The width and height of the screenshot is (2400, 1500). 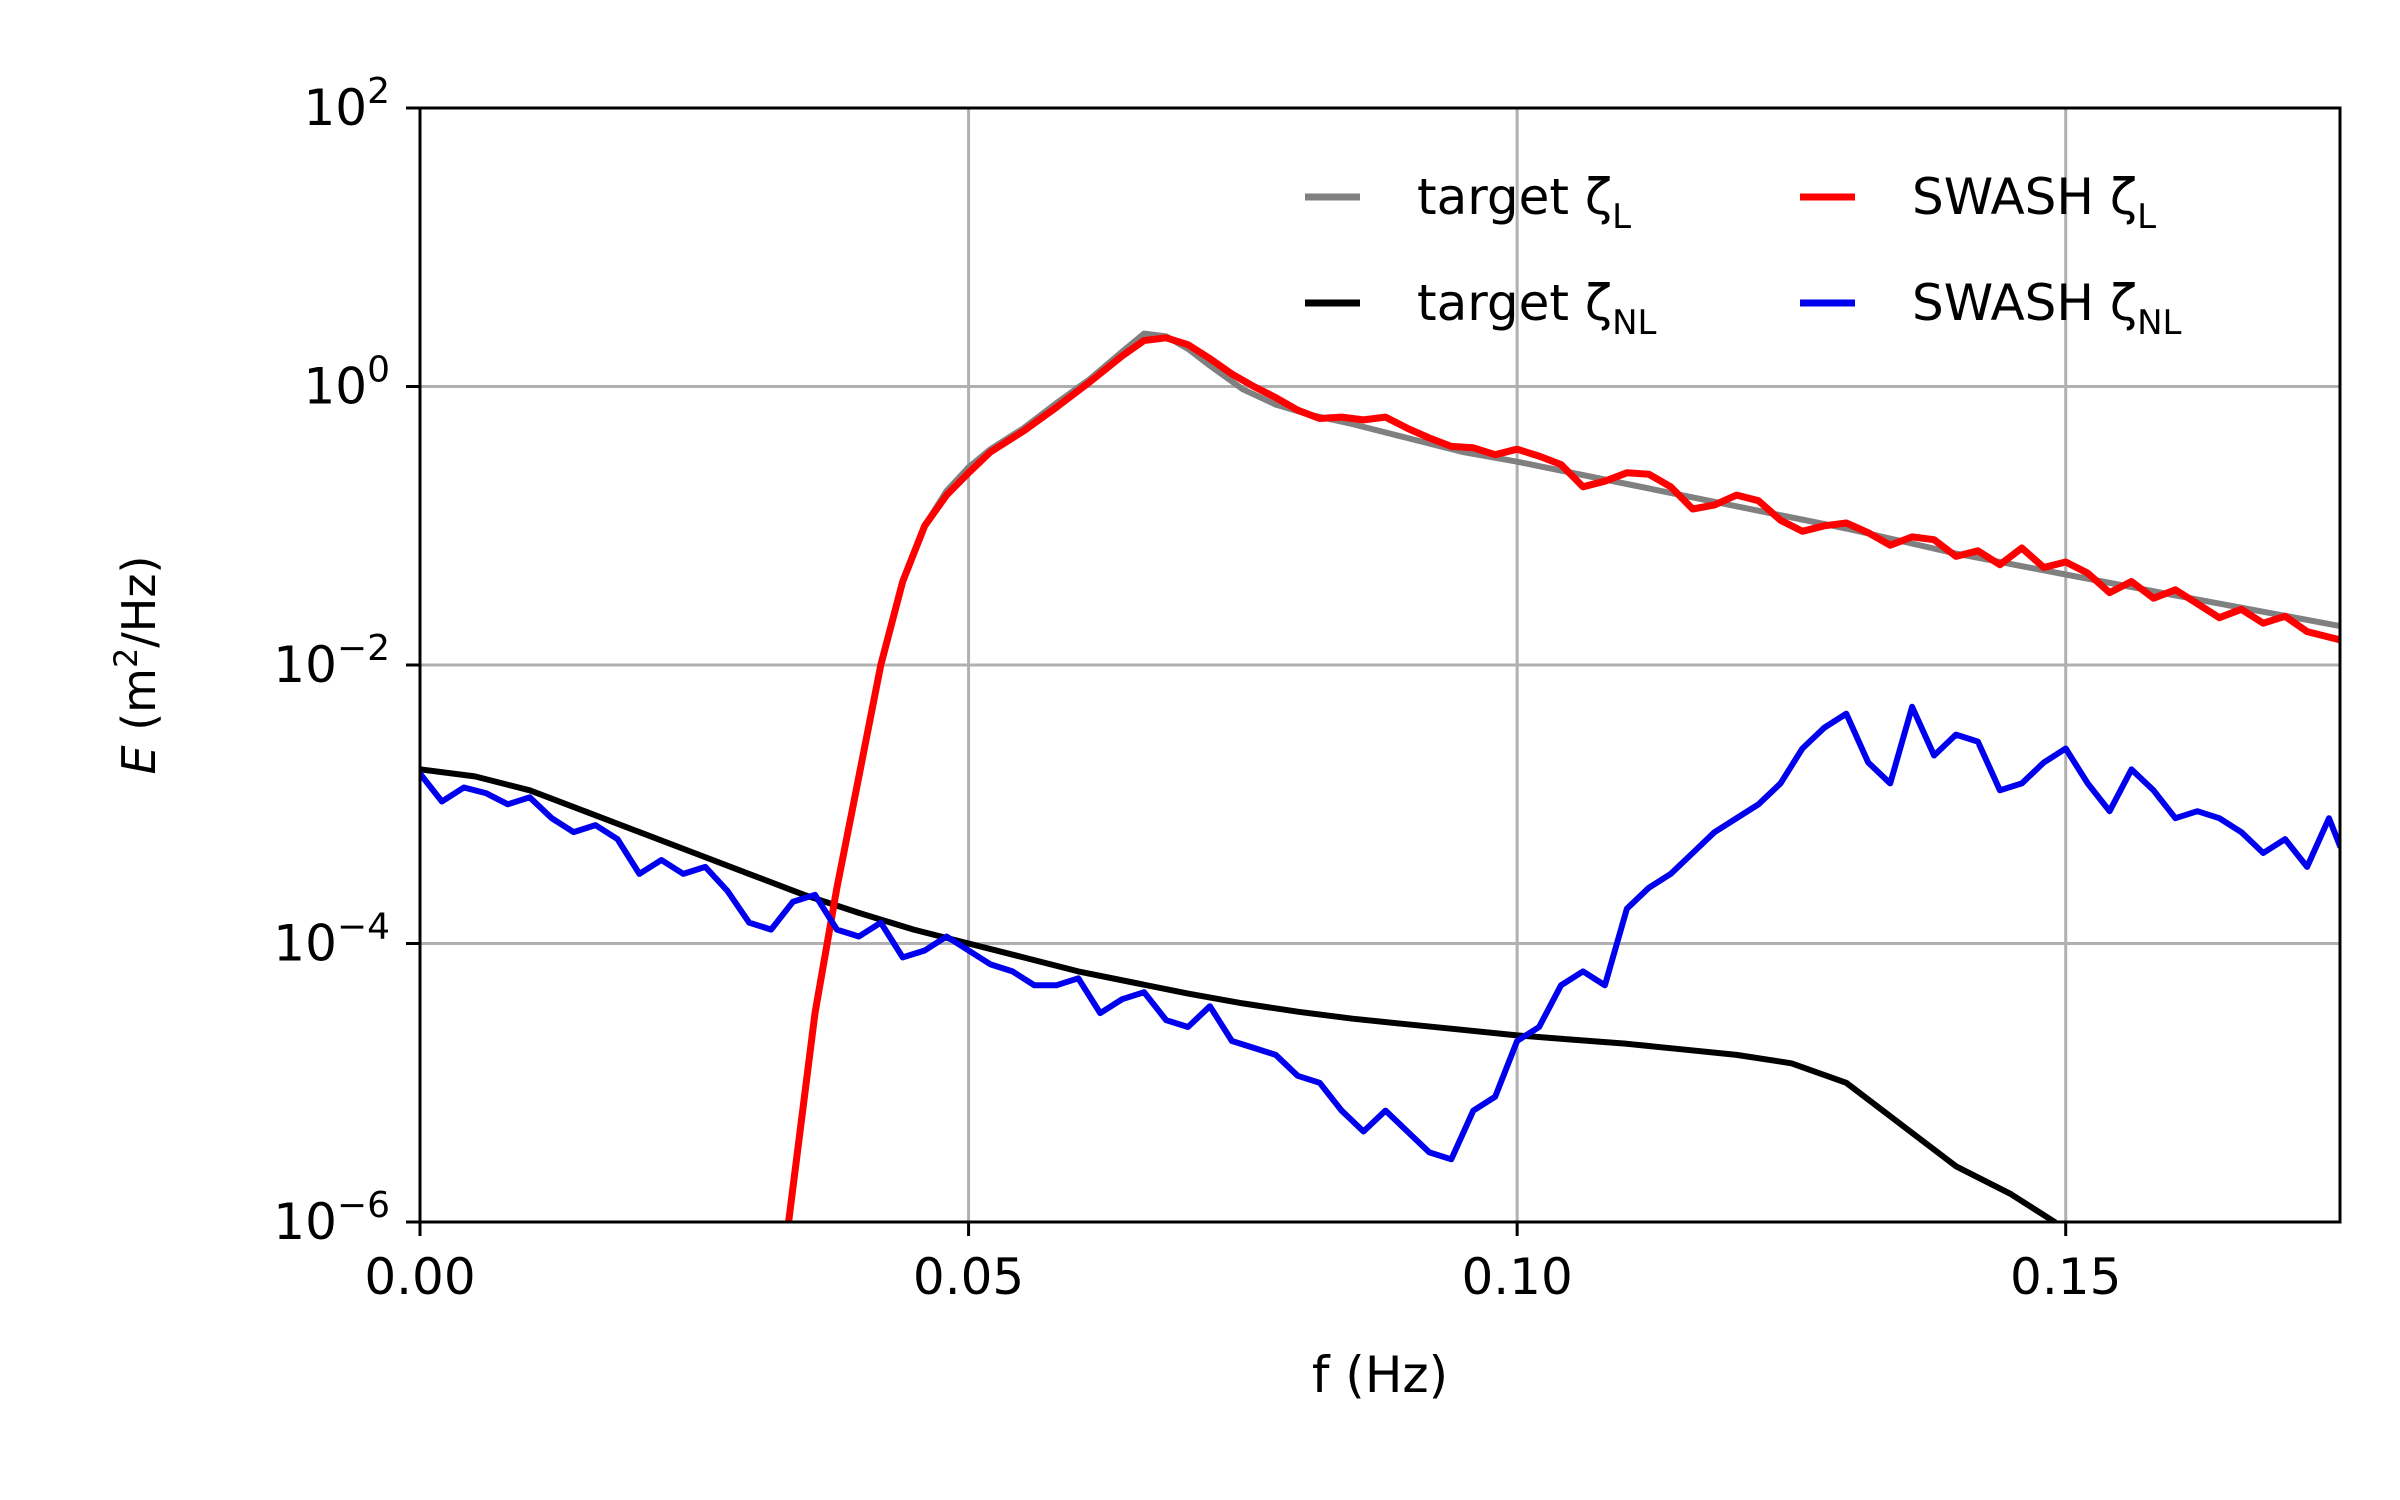 What do you see at coordinates (331, 661) in the screenshot?
I see `y-tick-label: 10⁻²` at bounding box center [331, 661].